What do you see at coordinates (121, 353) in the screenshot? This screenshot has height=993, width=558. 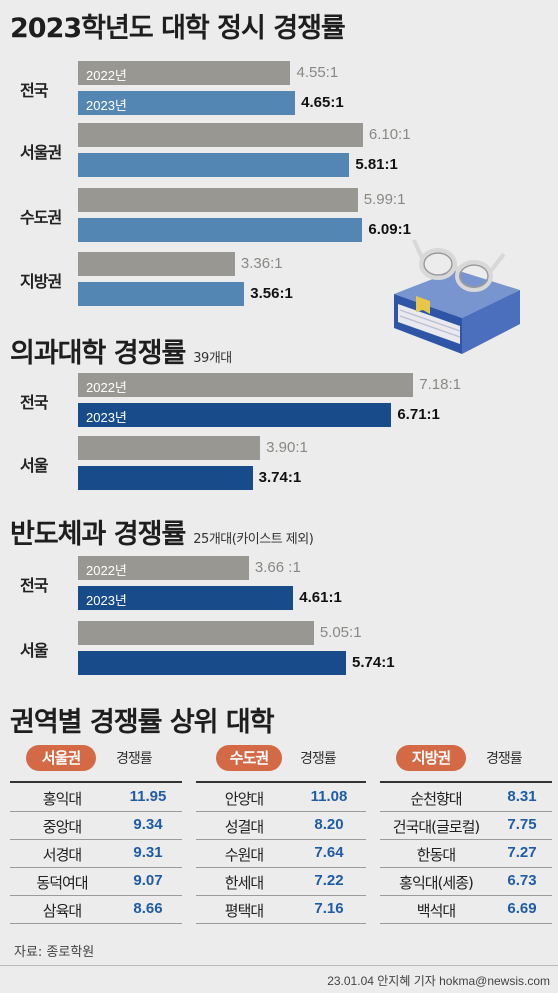 I see `medical-title: 의과대학 경쟁률 39개대` at bounding box center [121, 353].